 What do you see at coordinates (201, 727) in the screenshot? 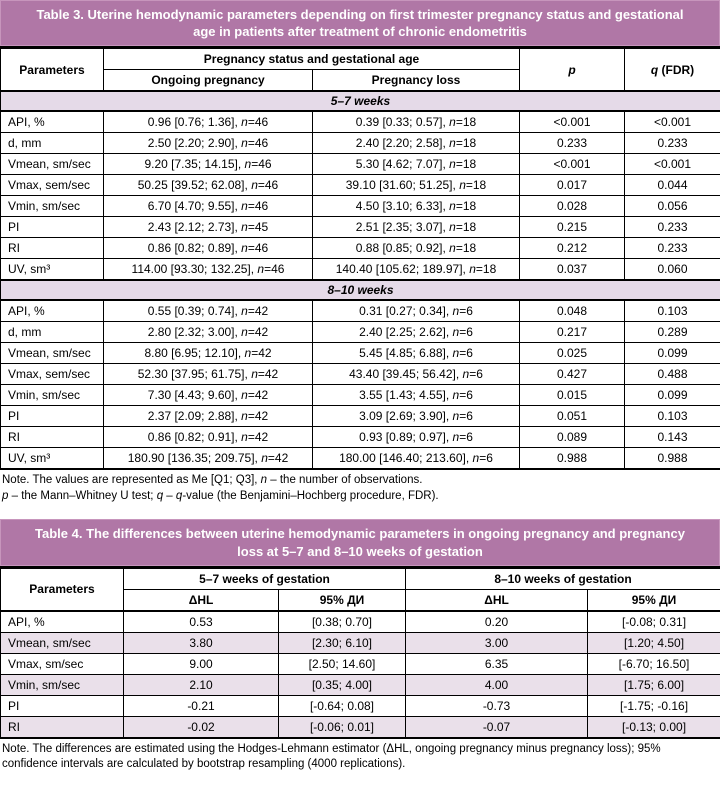
I see `value-cell: -0.02` at bounding box center [201, 727].